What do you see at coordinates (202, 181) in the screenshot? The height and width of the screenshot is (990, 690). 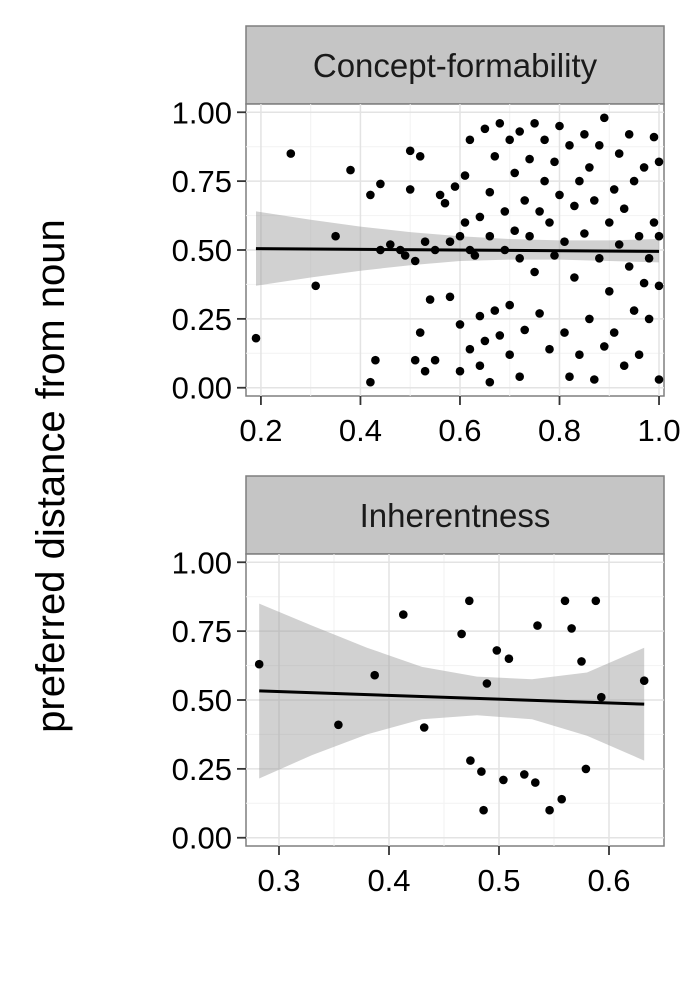 I see `y-tick-label: 0.75` at bounding box center [202, 181].